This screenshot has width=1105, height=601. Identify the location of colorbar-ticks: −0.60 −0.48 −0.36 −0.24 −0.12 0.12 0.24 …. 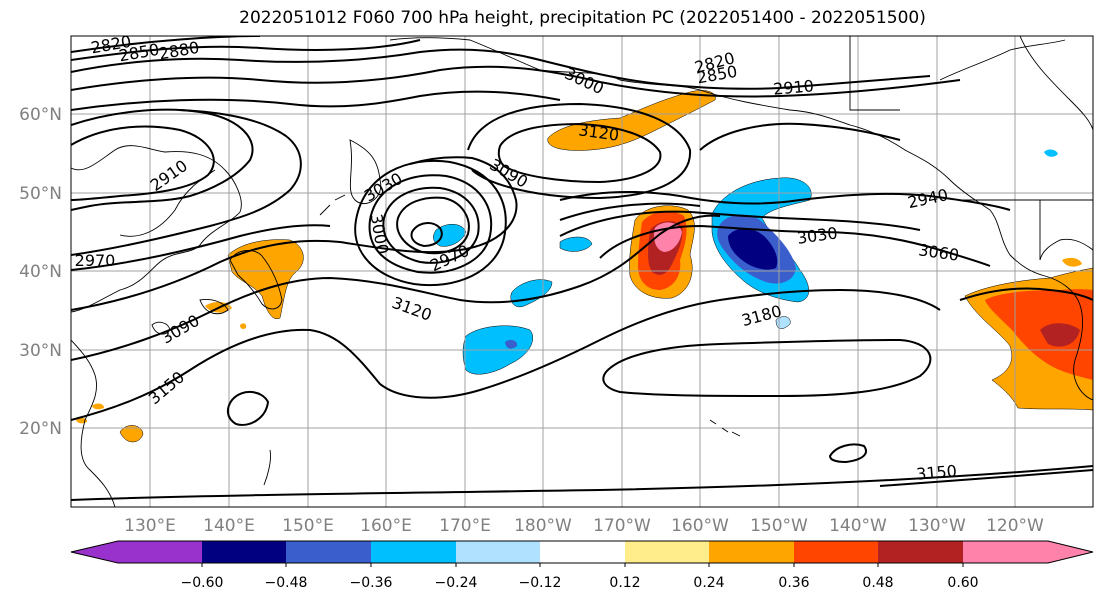
(580, 583).